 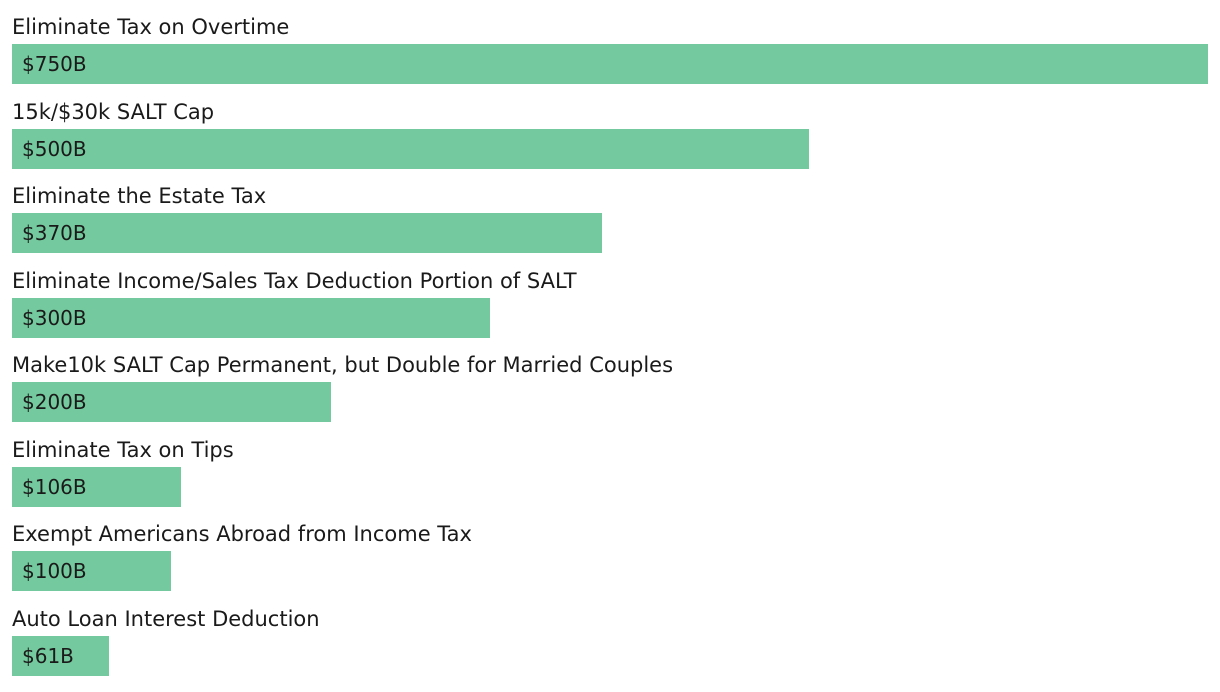 I want to click on value-label: $100B, so click(x=54, y=571).